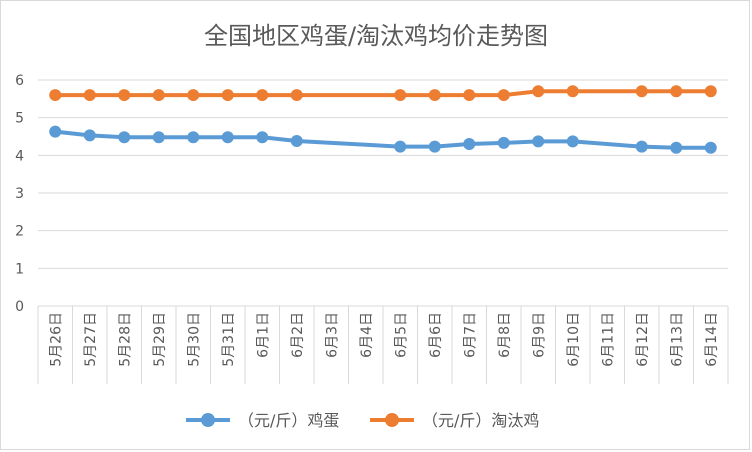 The image size is (752, 452). What do you see at coordinates (298, 335) in the screenshot?
I see `x-tick-label: 6月2日` at bounding box center [298, 335].